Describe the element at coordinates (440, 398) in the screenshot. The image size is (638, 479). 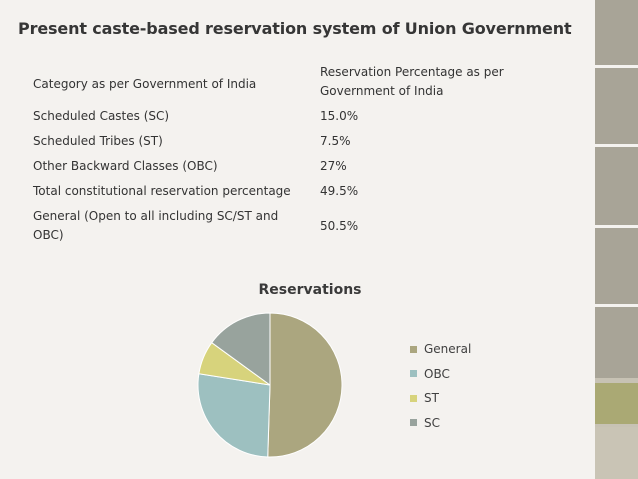
I see `legend-item-st: ST` at that location.